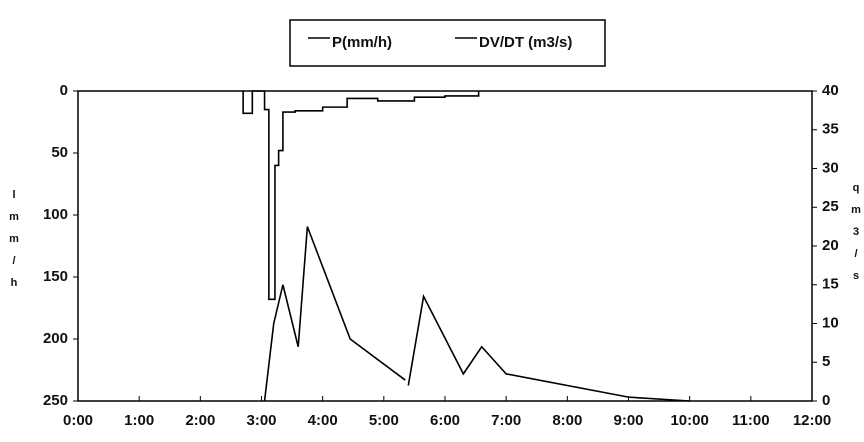 The image size is (864, 442). I want to click on legend-label: P(mm/h), so click(362, 42).